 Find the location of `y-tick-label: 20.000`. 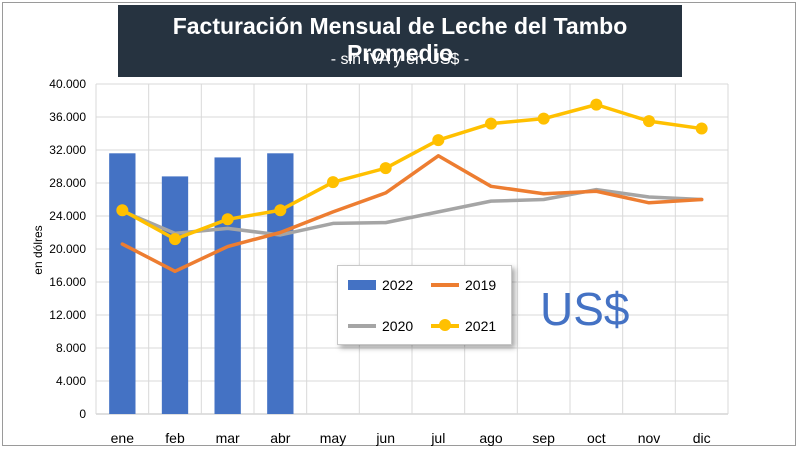

y-tick-label: 20.000 is located at coordinates (67, 249).